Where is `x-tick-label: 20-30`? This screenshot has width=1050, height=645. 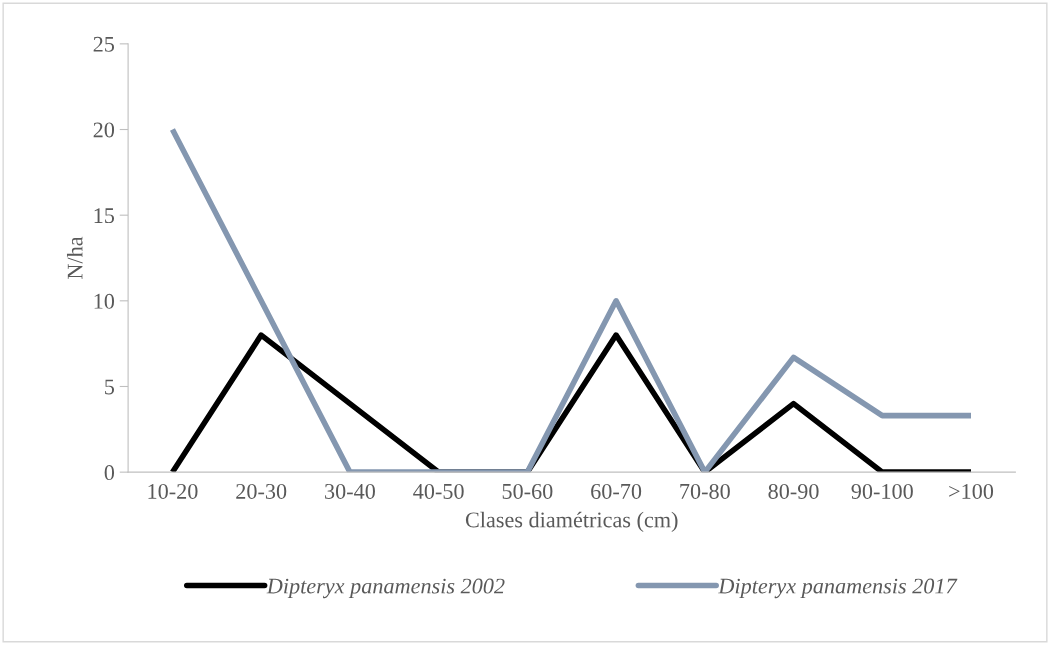 x-tick-label: 20-30 is located at coordinates (261, 491).